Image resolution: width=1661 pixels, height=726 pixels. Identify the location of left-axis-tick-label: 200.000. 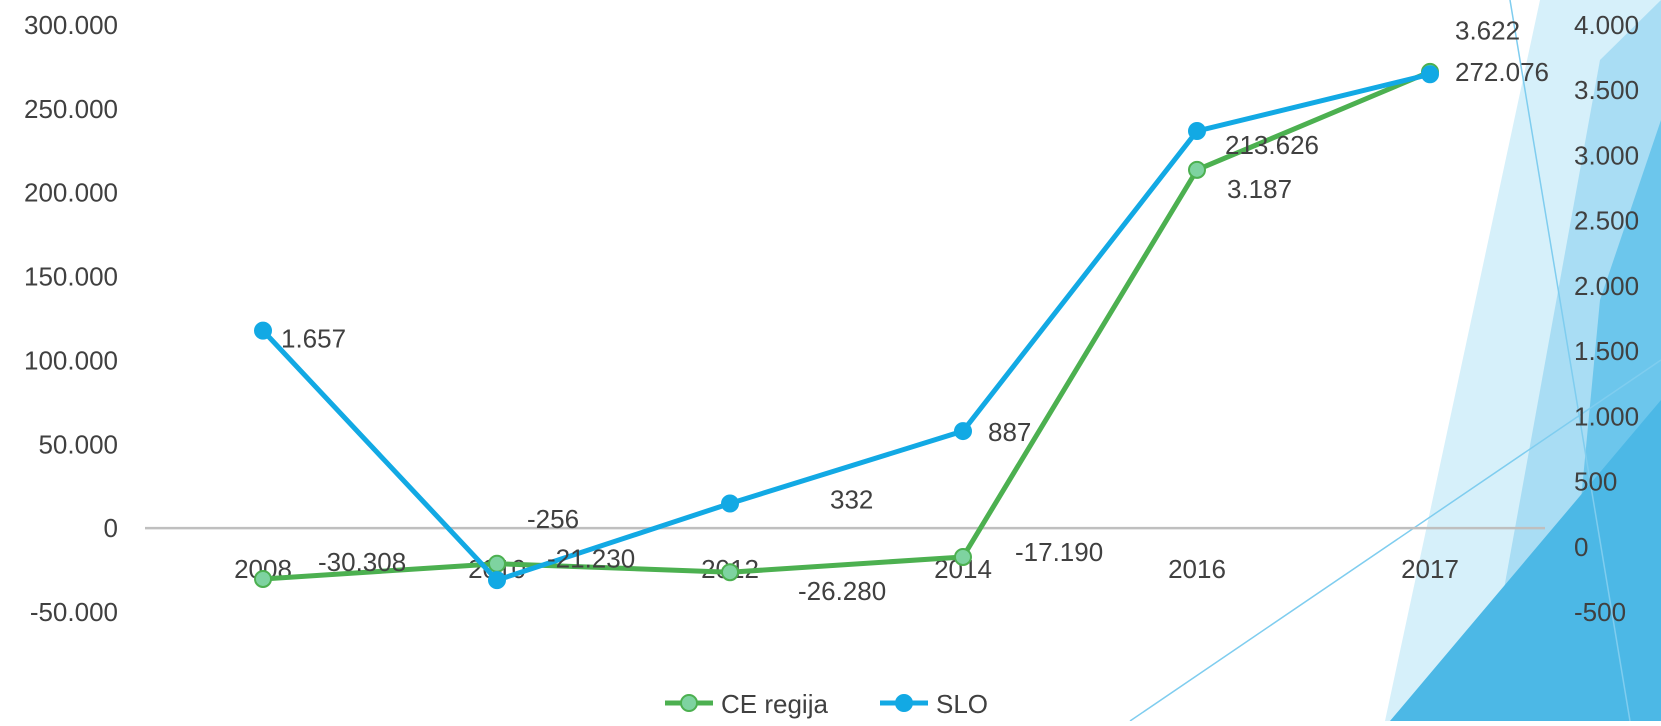
(71, 193).